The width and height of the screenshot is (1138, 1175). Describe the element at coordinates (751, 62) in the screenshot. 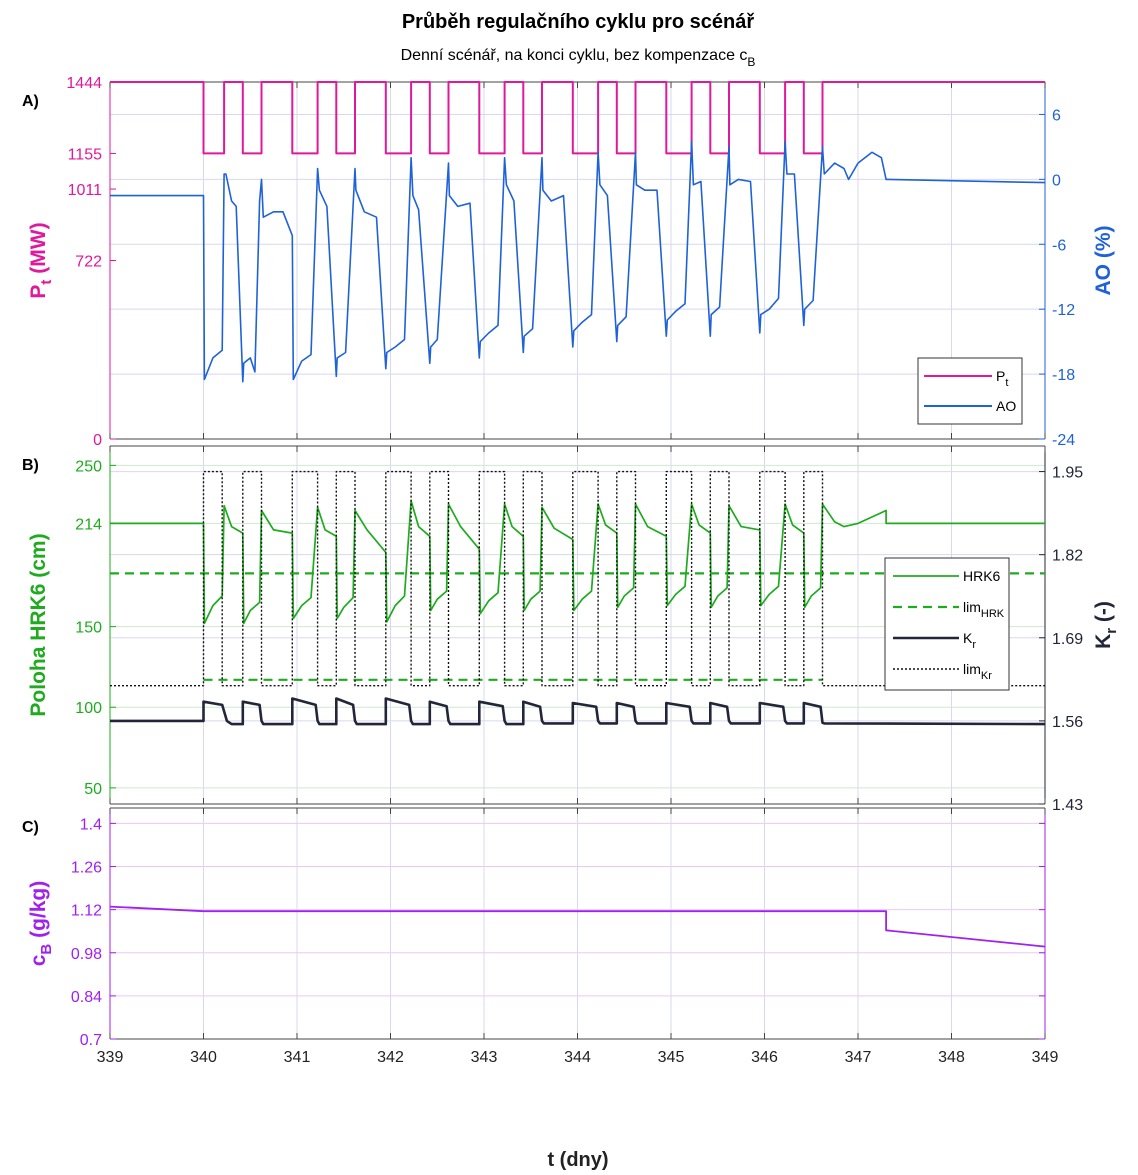

I see `chart-subtitle-sub: B` at that location.